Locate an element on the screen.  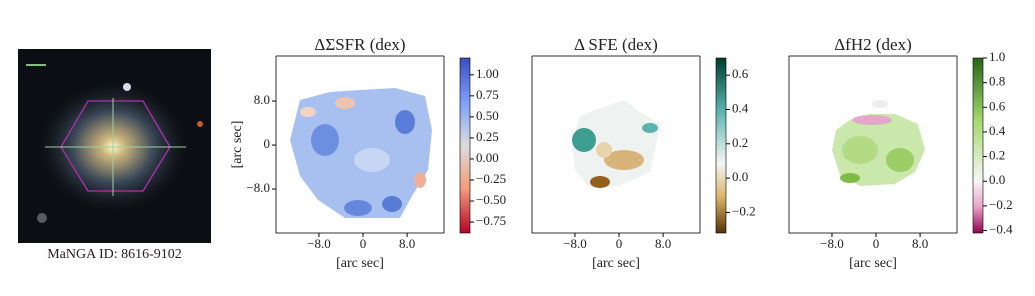
sfe-map is located at coordinates (616, 144).